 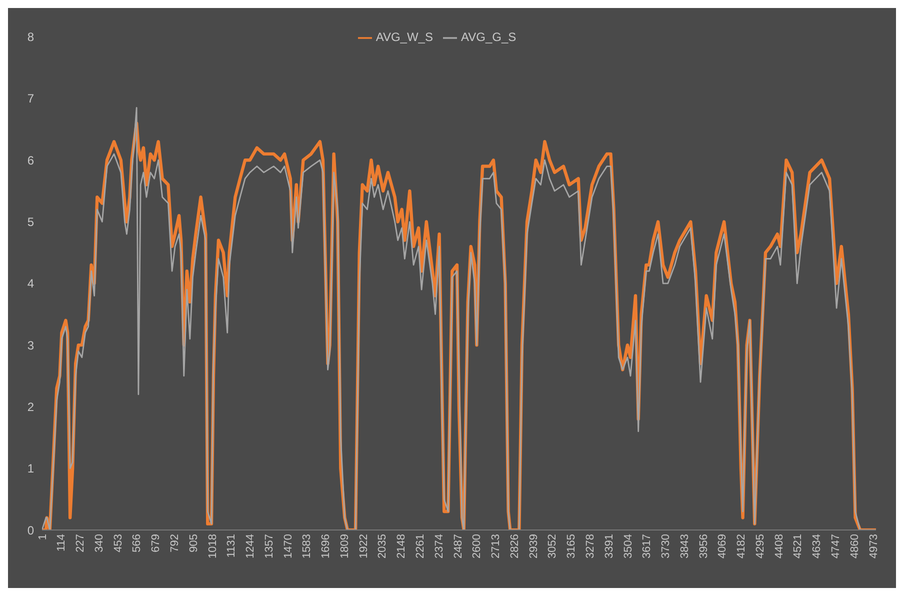 What do you see at coordinates (552, 546) in the screenshot?
I see `x-tick-label: 3052` at bounding box center [552, 546].